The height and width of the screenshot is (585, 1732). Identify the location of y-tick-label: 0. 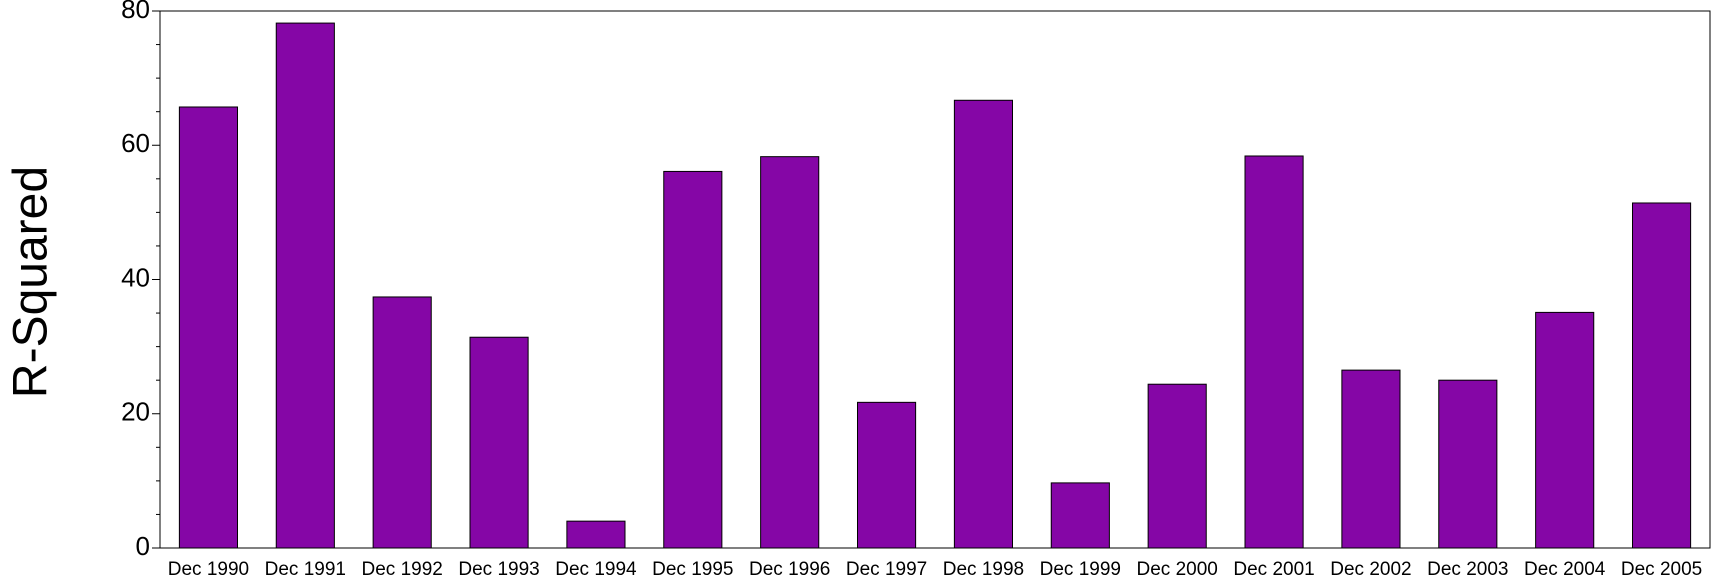
(143, 546).